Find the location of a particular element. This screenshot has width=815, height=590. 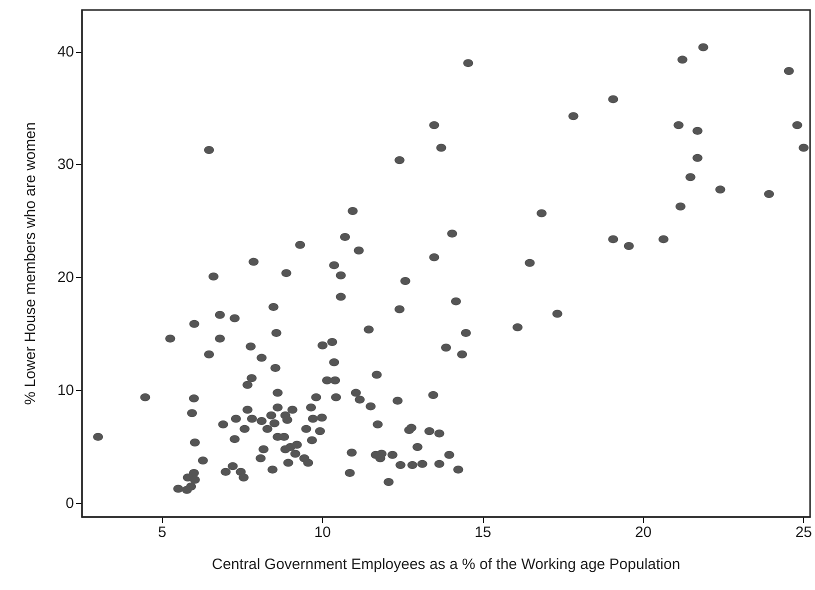

y-tick-label: 20 is located at coordinates (65, 277).